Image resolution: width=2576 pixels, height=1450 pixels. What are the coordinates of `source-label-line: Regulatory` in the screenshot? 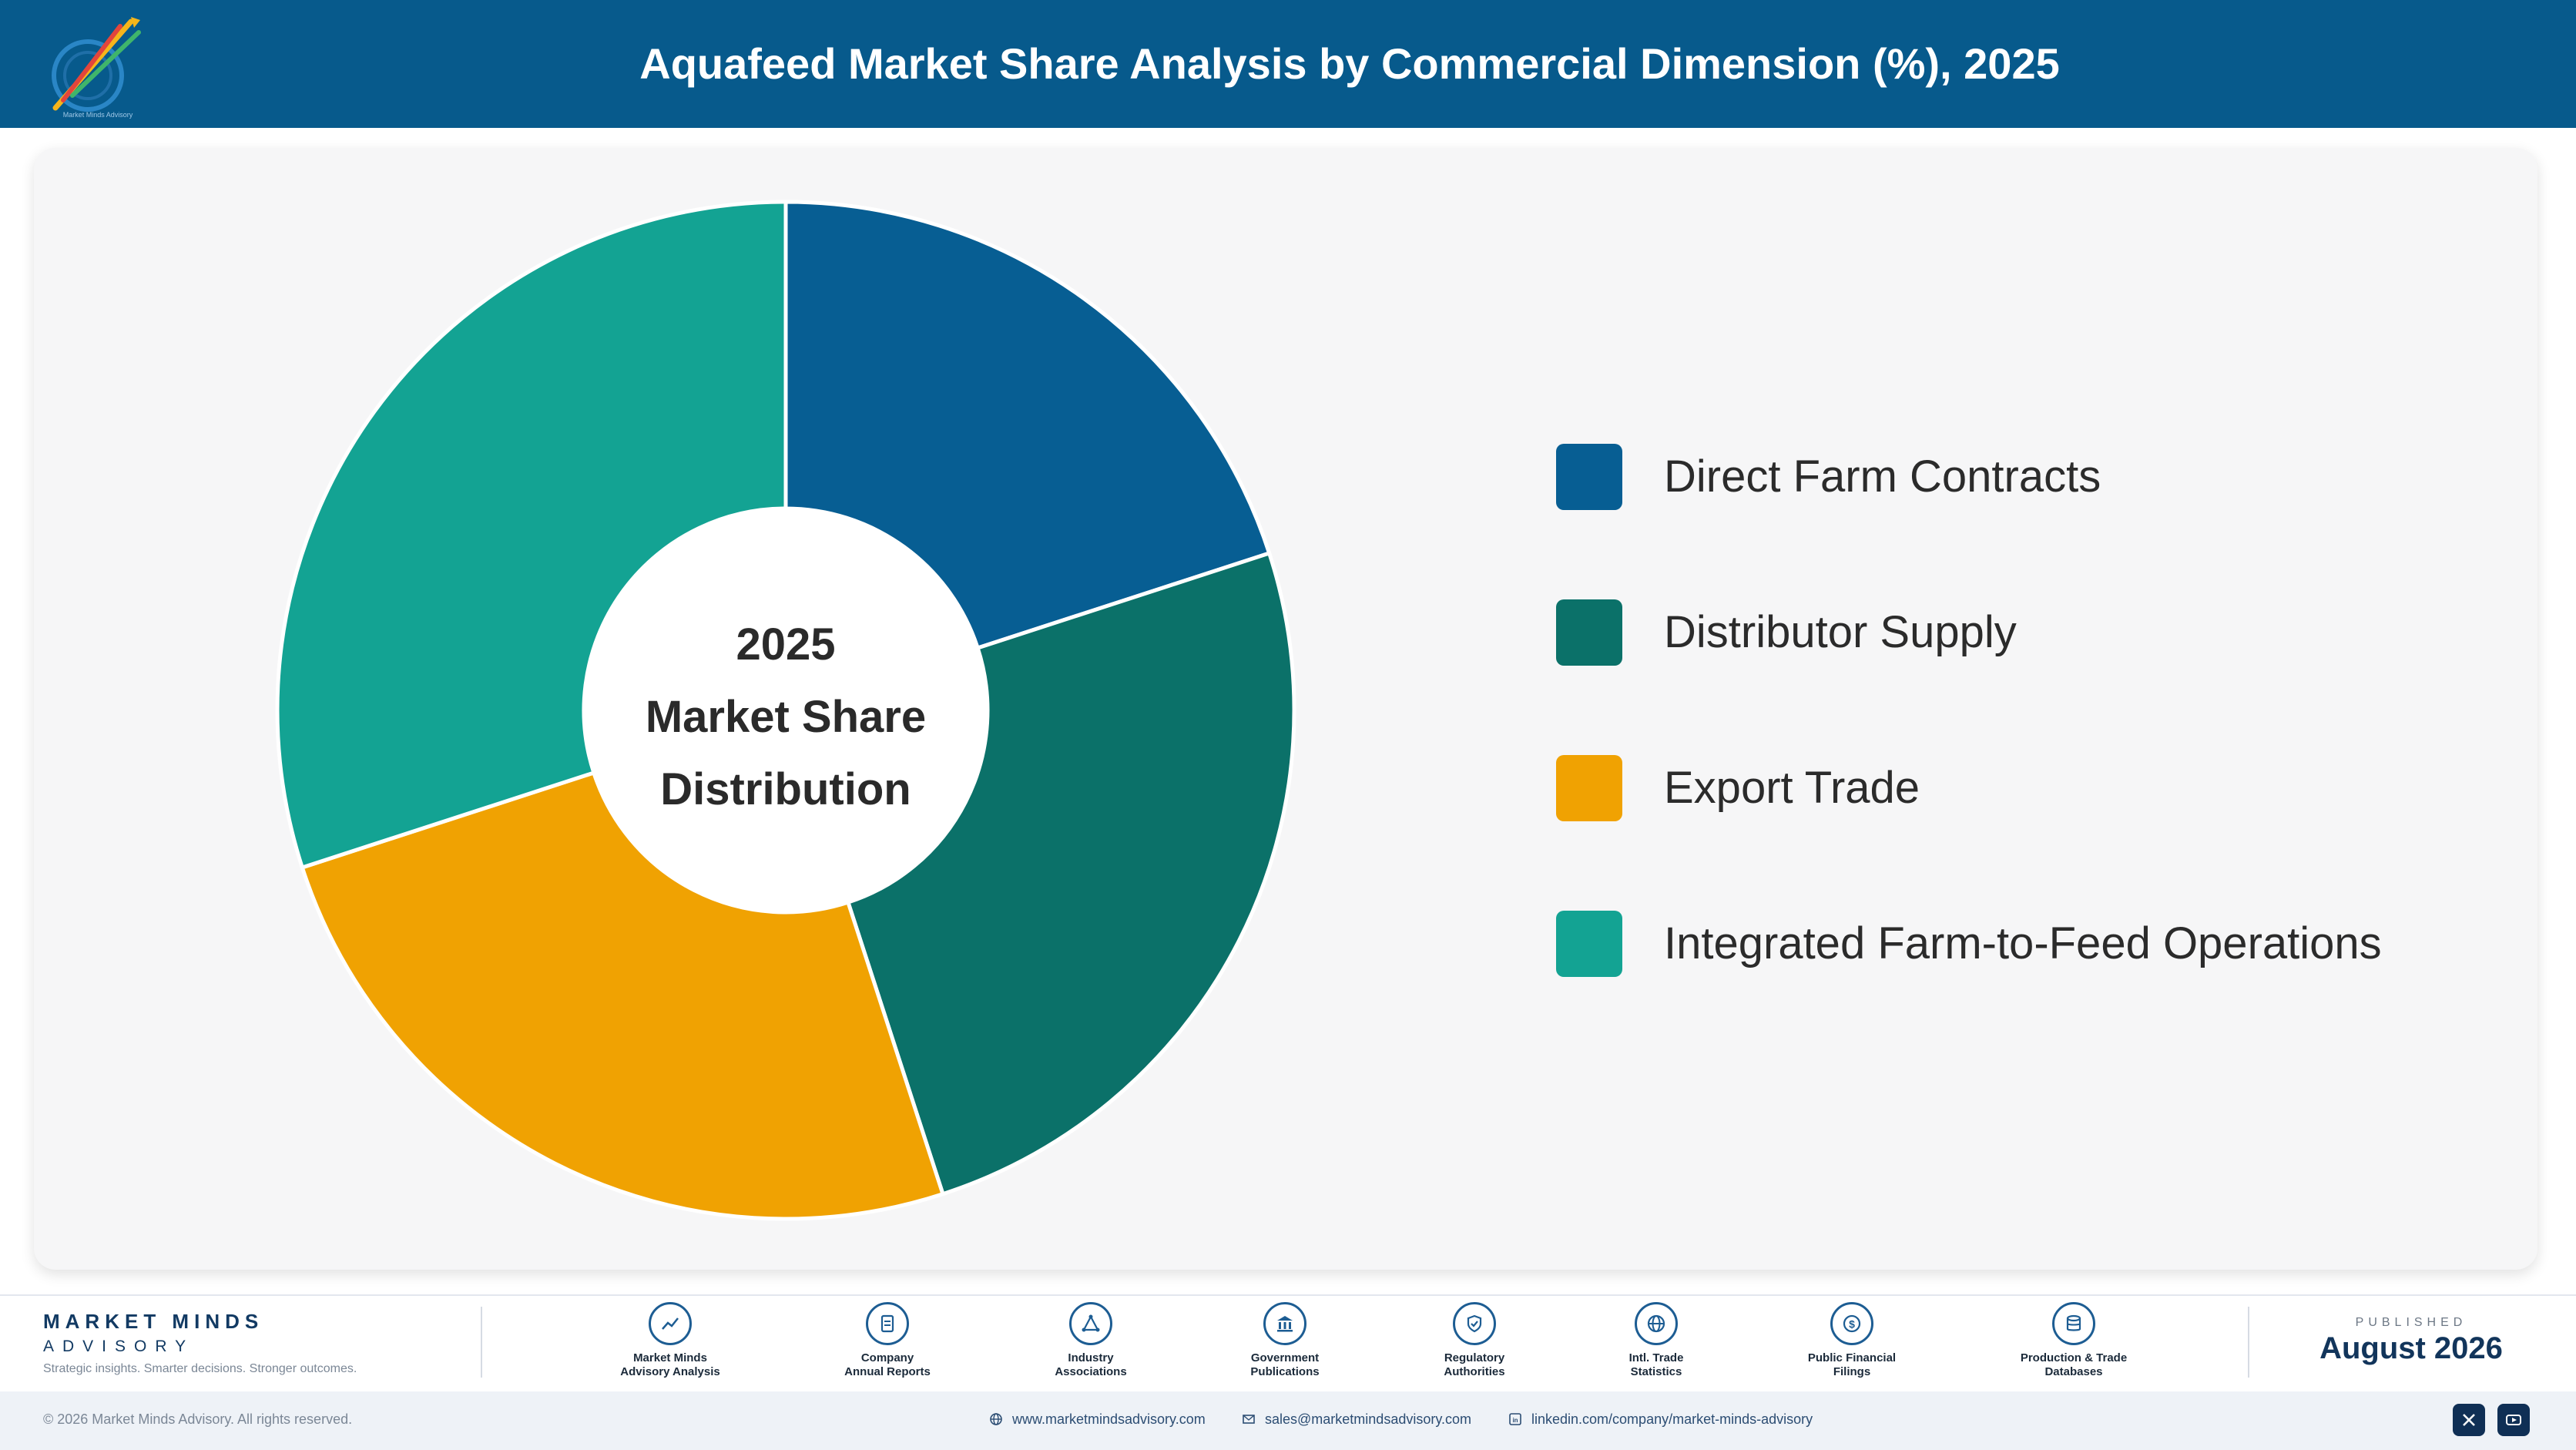 It's located at (1474, 1357).